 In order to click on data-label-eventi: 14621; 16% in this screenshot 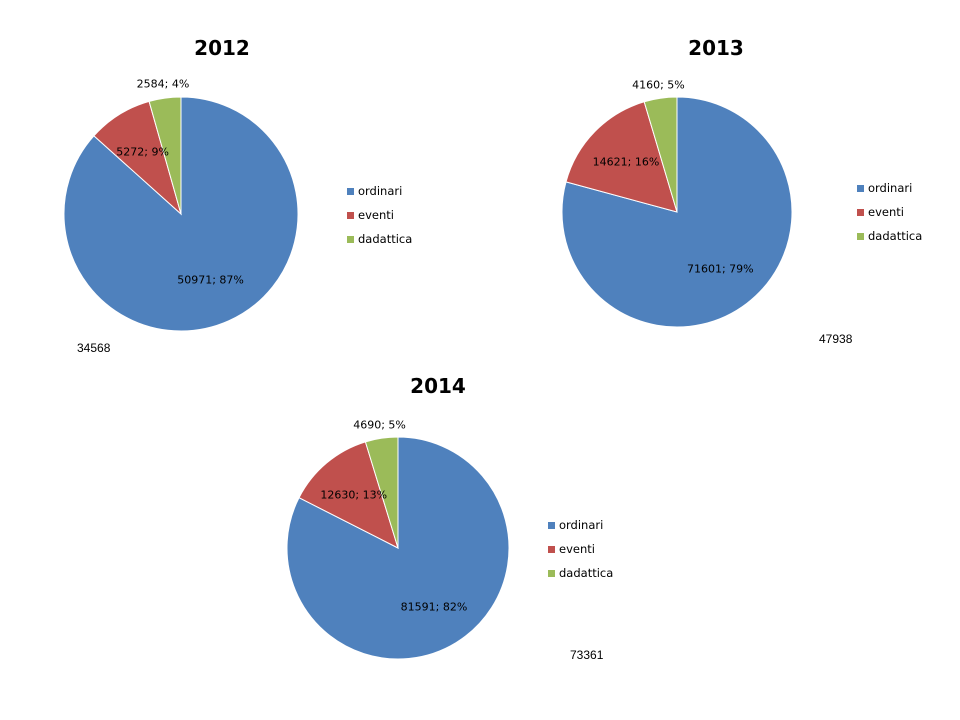, I will do `click(626, 162)`.